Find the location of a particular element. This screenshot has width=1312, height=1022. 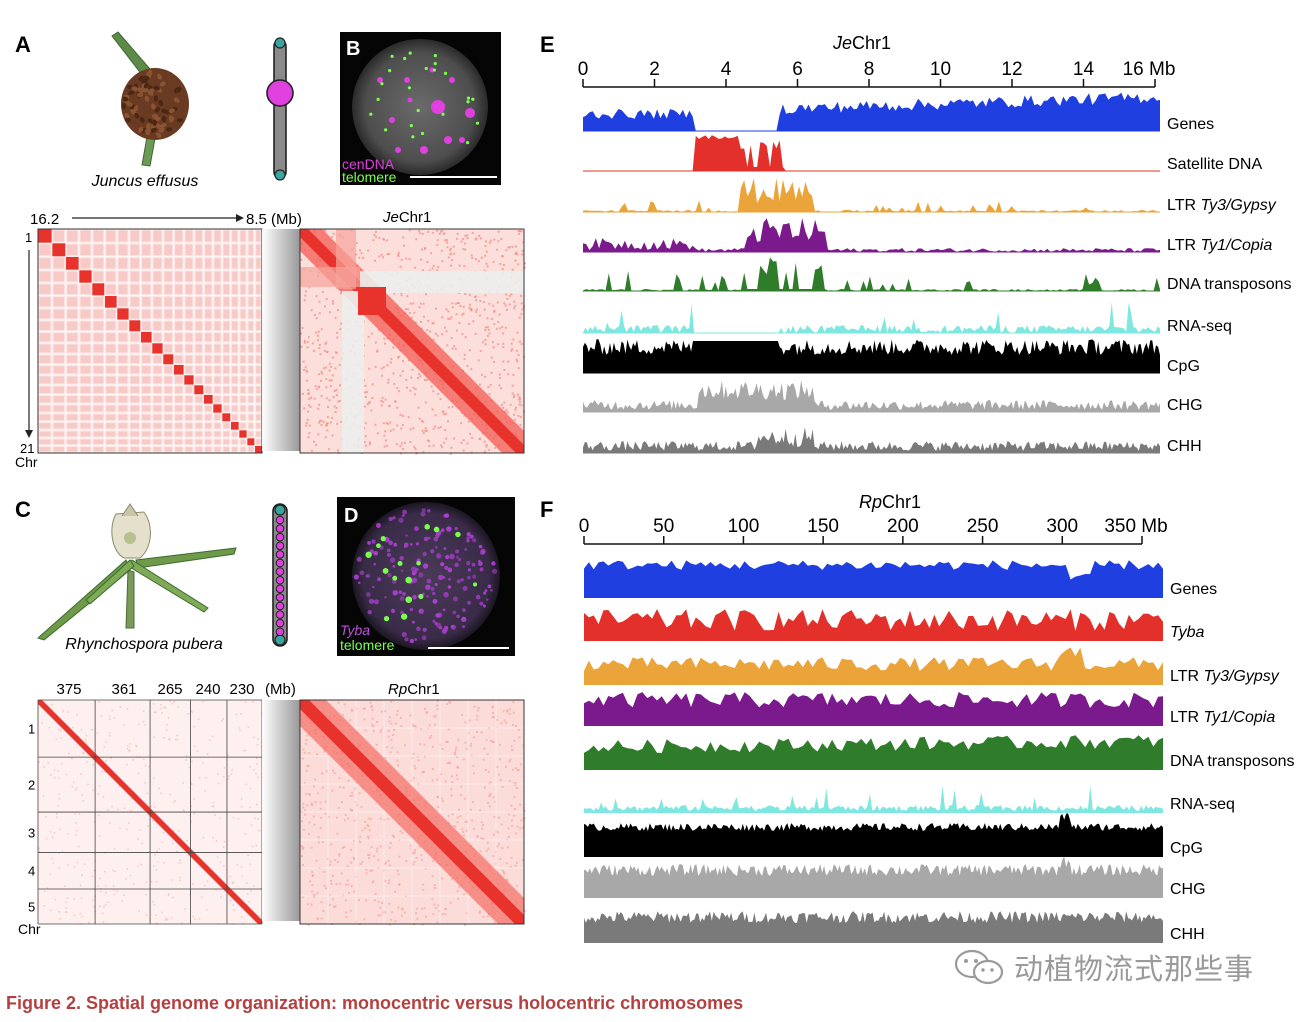

track-e-label-7: CHG is located at coordinates (1185, 405).